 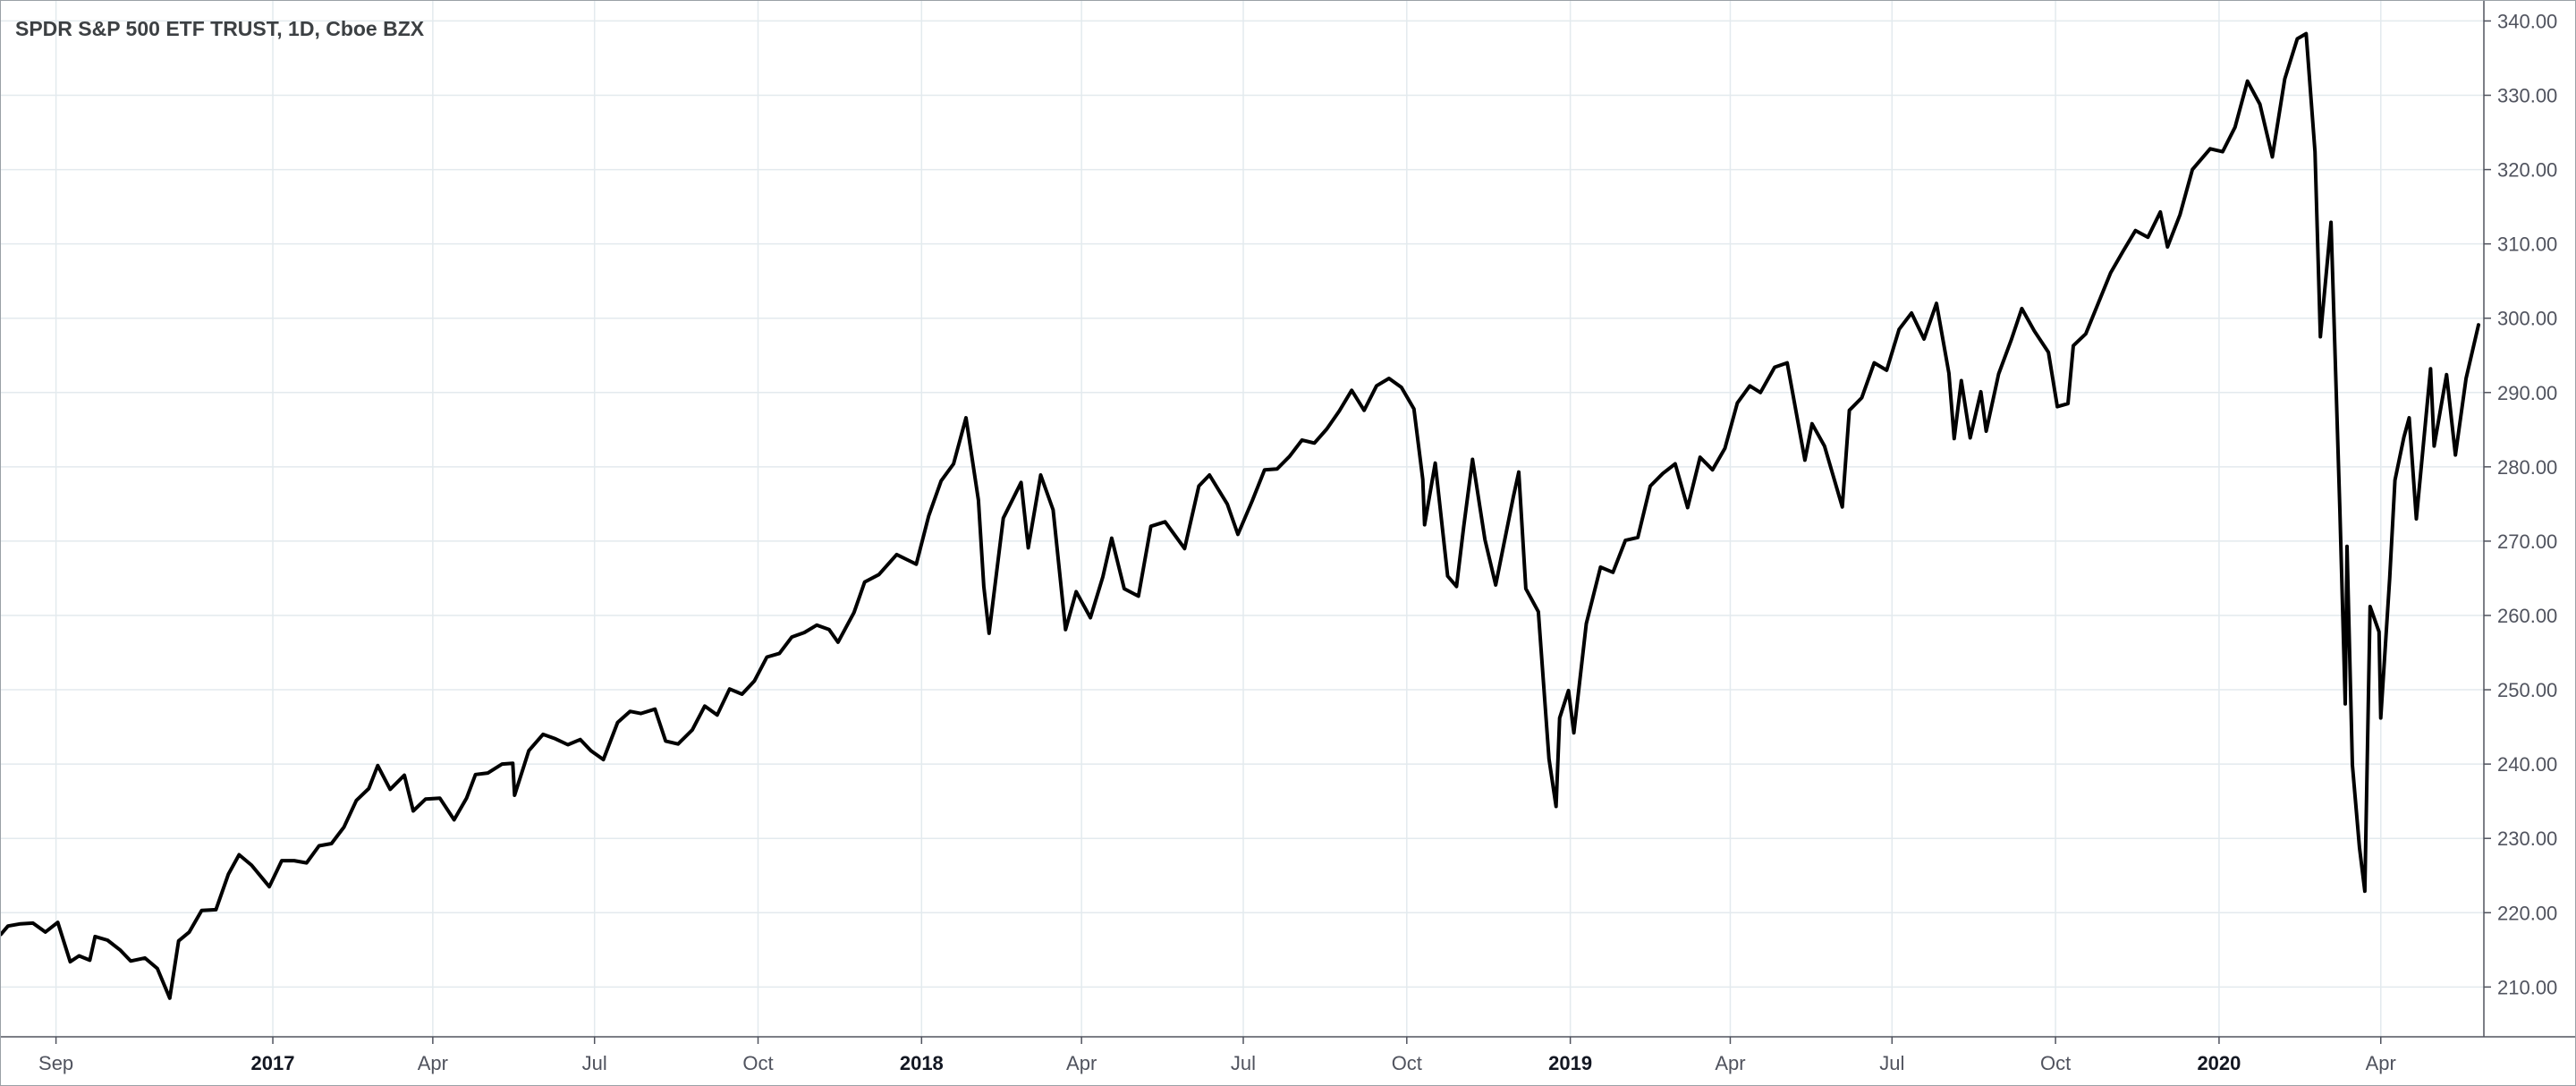 What do you see at coordinates (55, 1063) in the screenshot?
I see `x-tick-label: Sep` at bounding box center [55, 1063].